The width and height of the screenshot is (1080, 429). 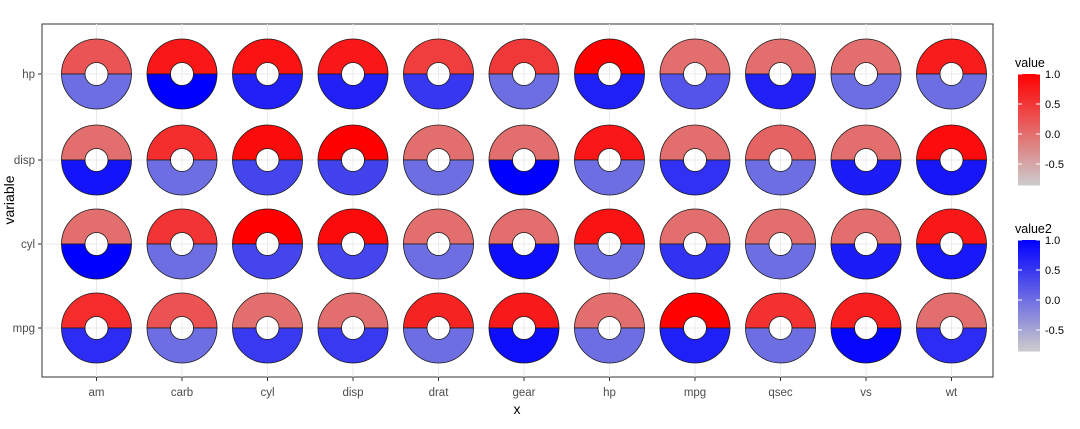 What do you see at coordinates (267, 393) in the screenshot?
I see `x-tick-label: cyl` at bounding box center [267, 393].